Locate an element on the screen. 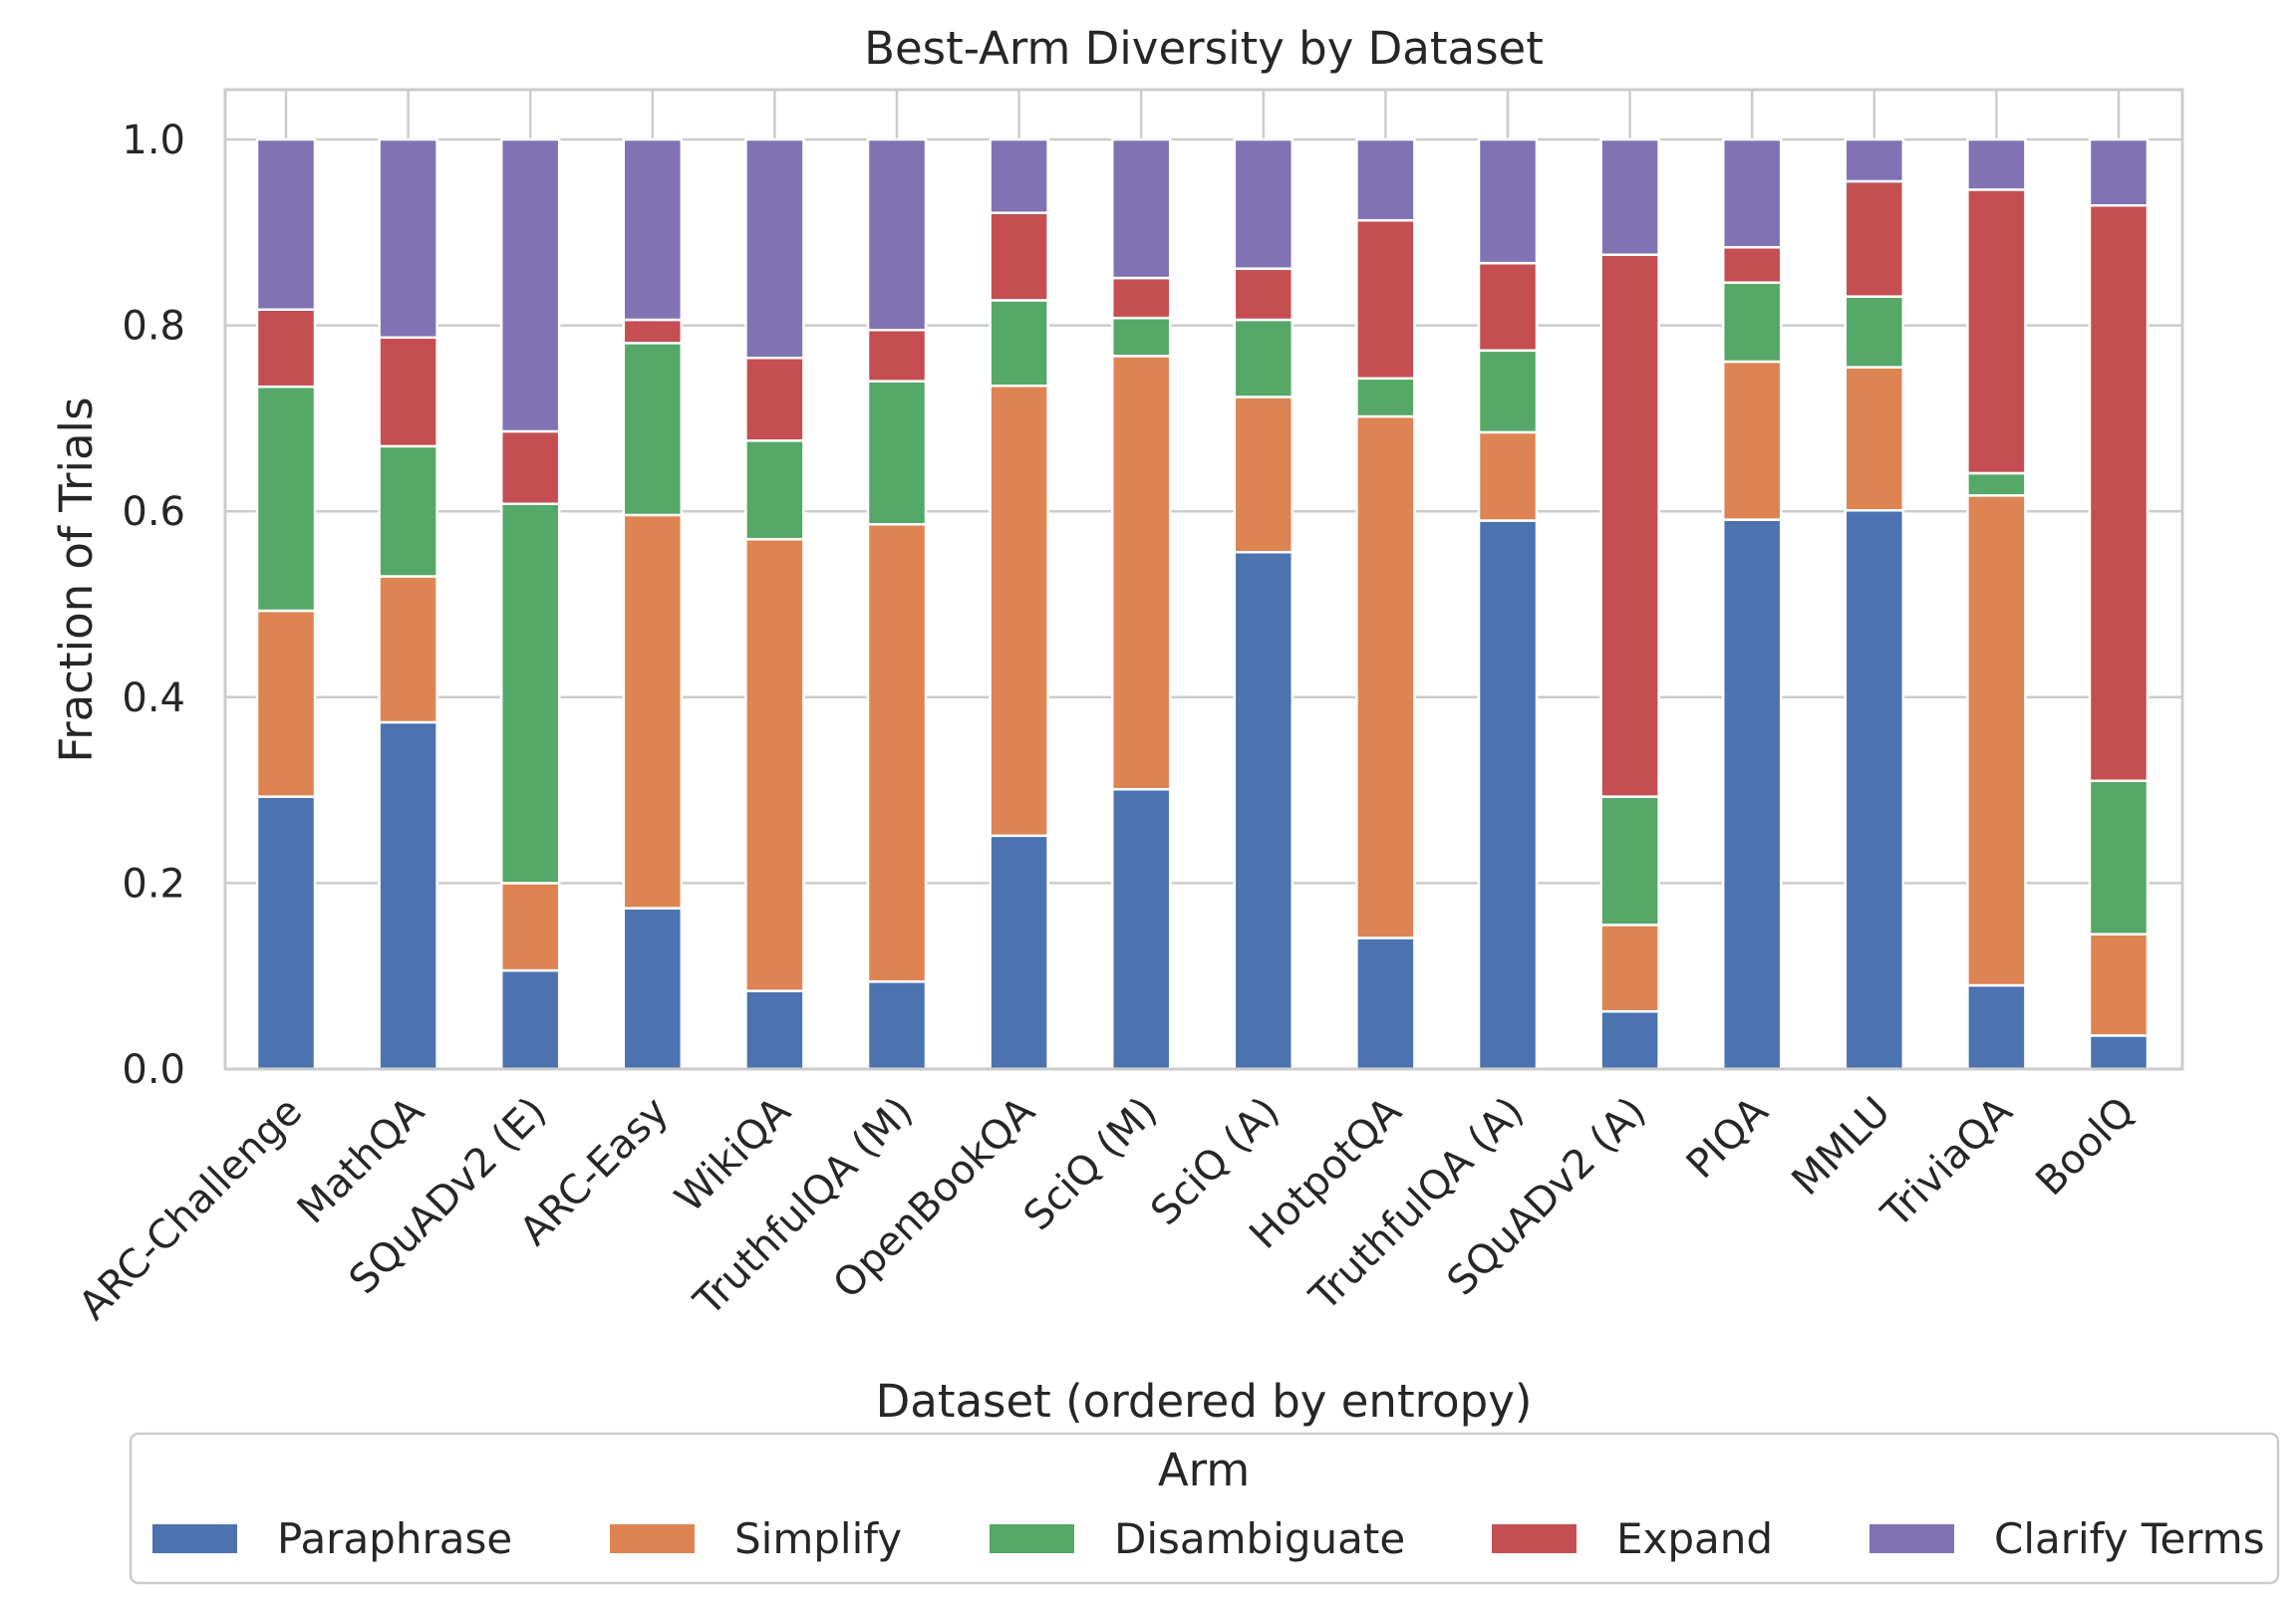 The width and height of the screenshot is (2296, 1605). y-tick-label: 0.2 is located at coordinates (153, 884).